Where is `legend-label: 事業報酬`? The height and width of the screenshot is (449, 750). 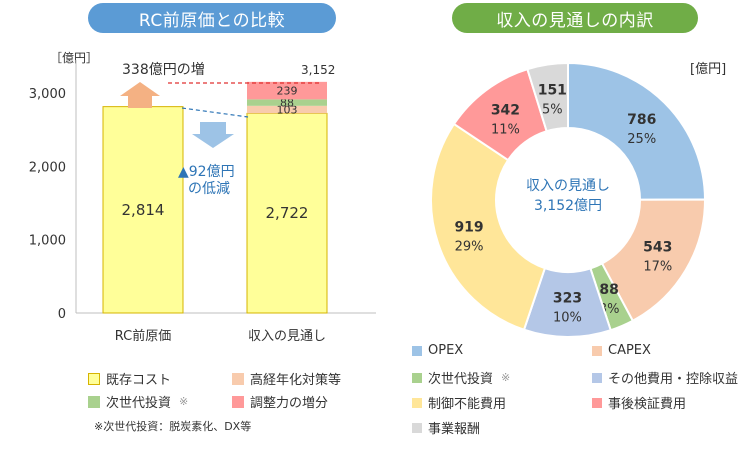 legend-label: 事業報酬 is located at coordinates (454, 429).